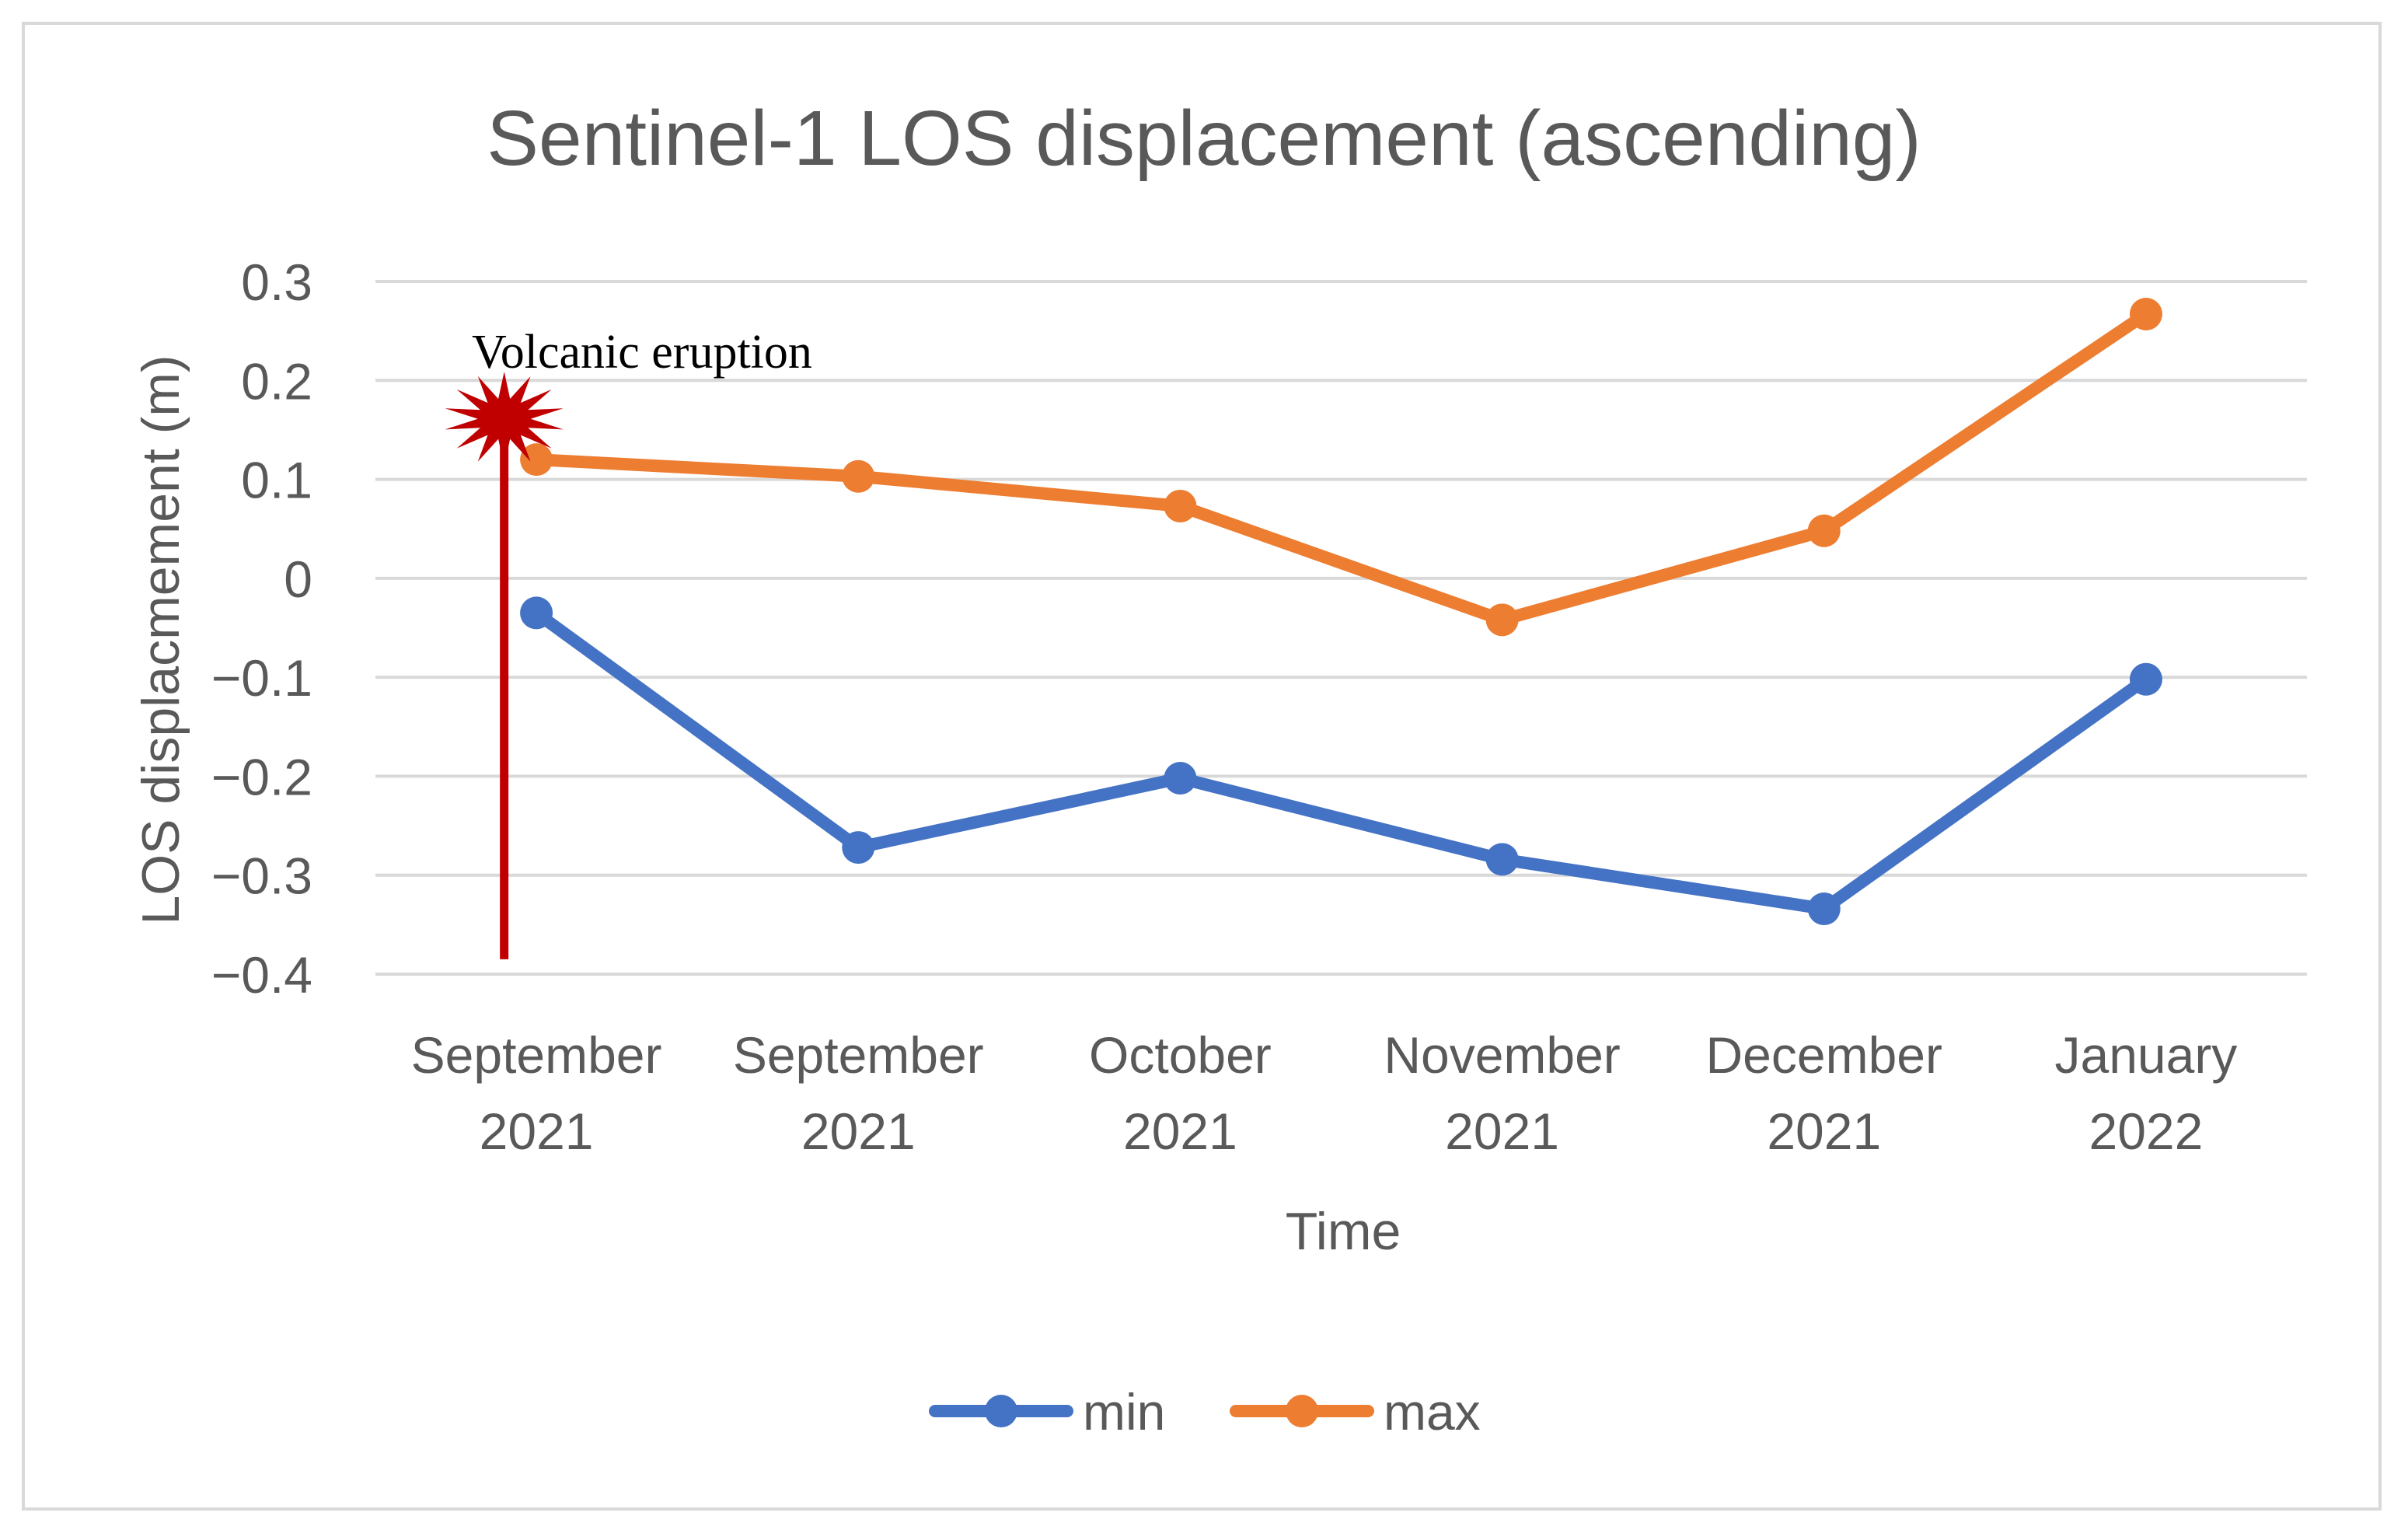 The width and height of the screenshot is (2408, 1537). Describe the element at coordinates (628, 642) in the screenshot. I see `annotations: Volcanic eruption` at that location.